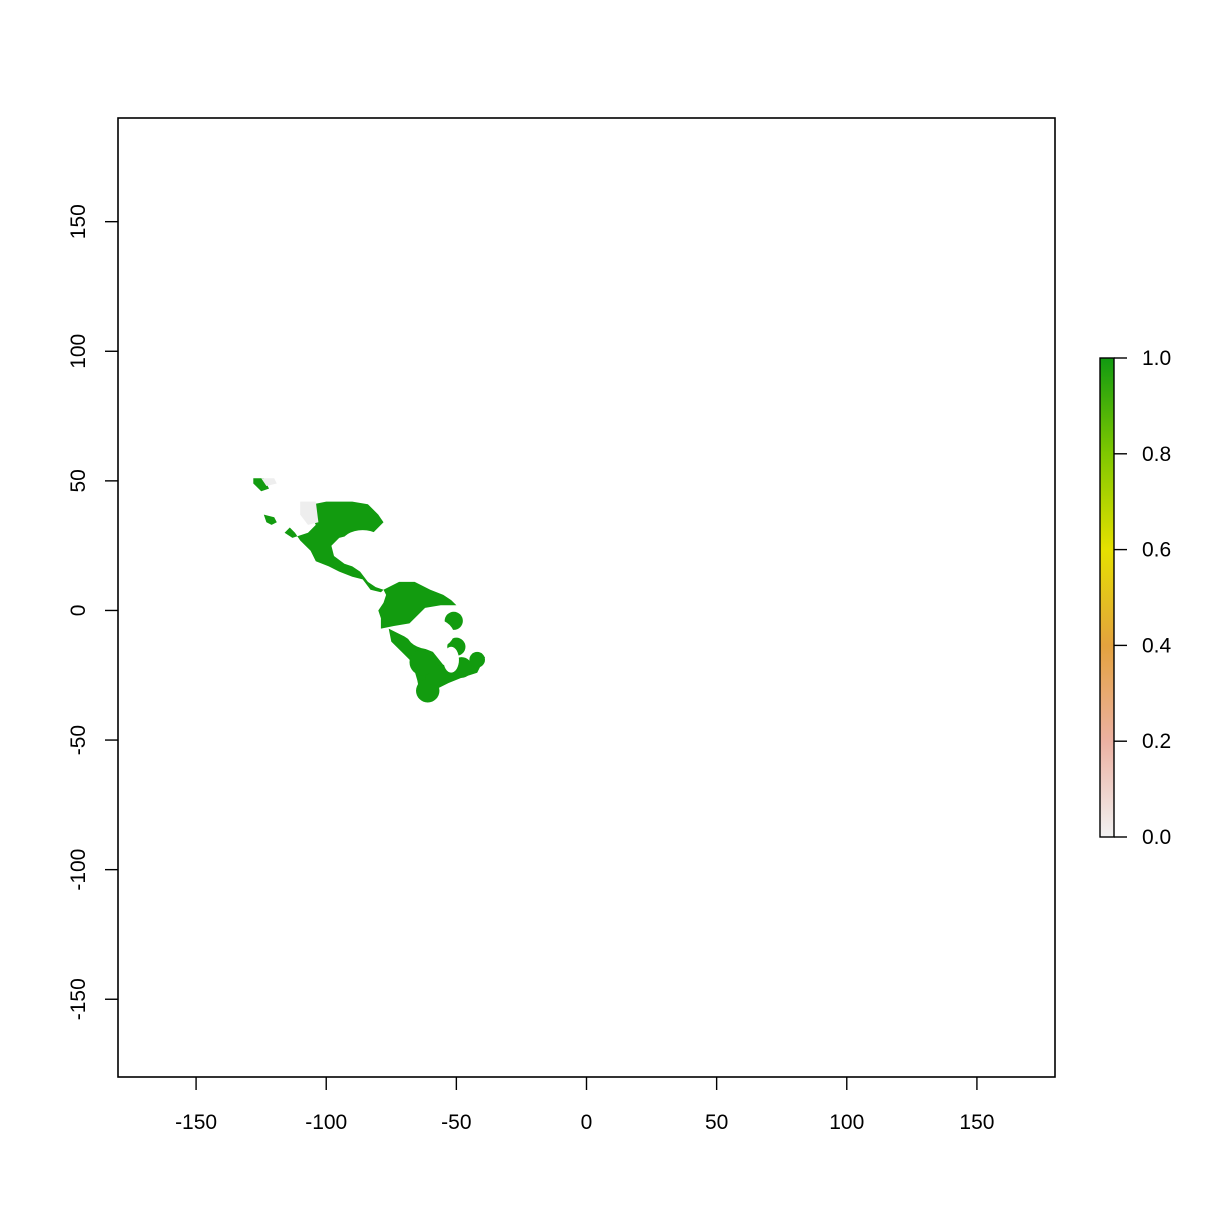 Image resolution: width=1224 pixels, height=1224 pixels. What do you see at coordinates (846, 1122) in the screenshot?
I see `x-tick-label: 100` at bounding box center [846, 1122].